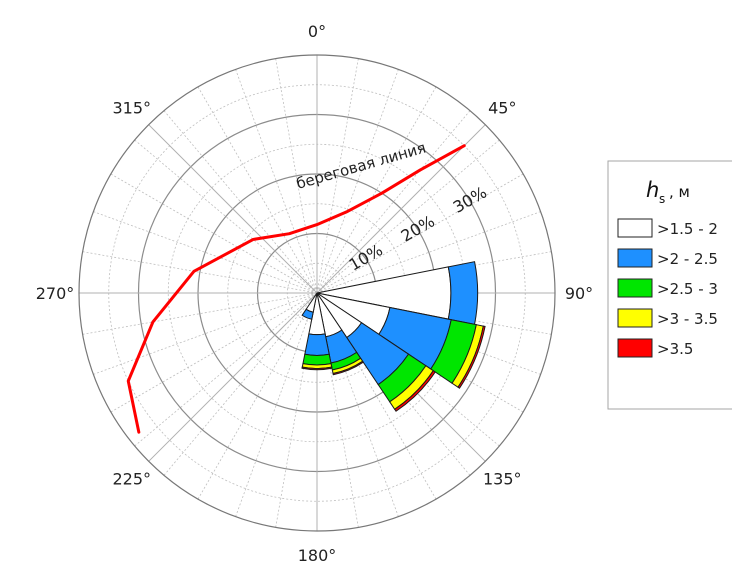 Image resolution: width=732 pixels, height=570 pixels. I want to click on ring-label-20: 20%, so click(418, 228).